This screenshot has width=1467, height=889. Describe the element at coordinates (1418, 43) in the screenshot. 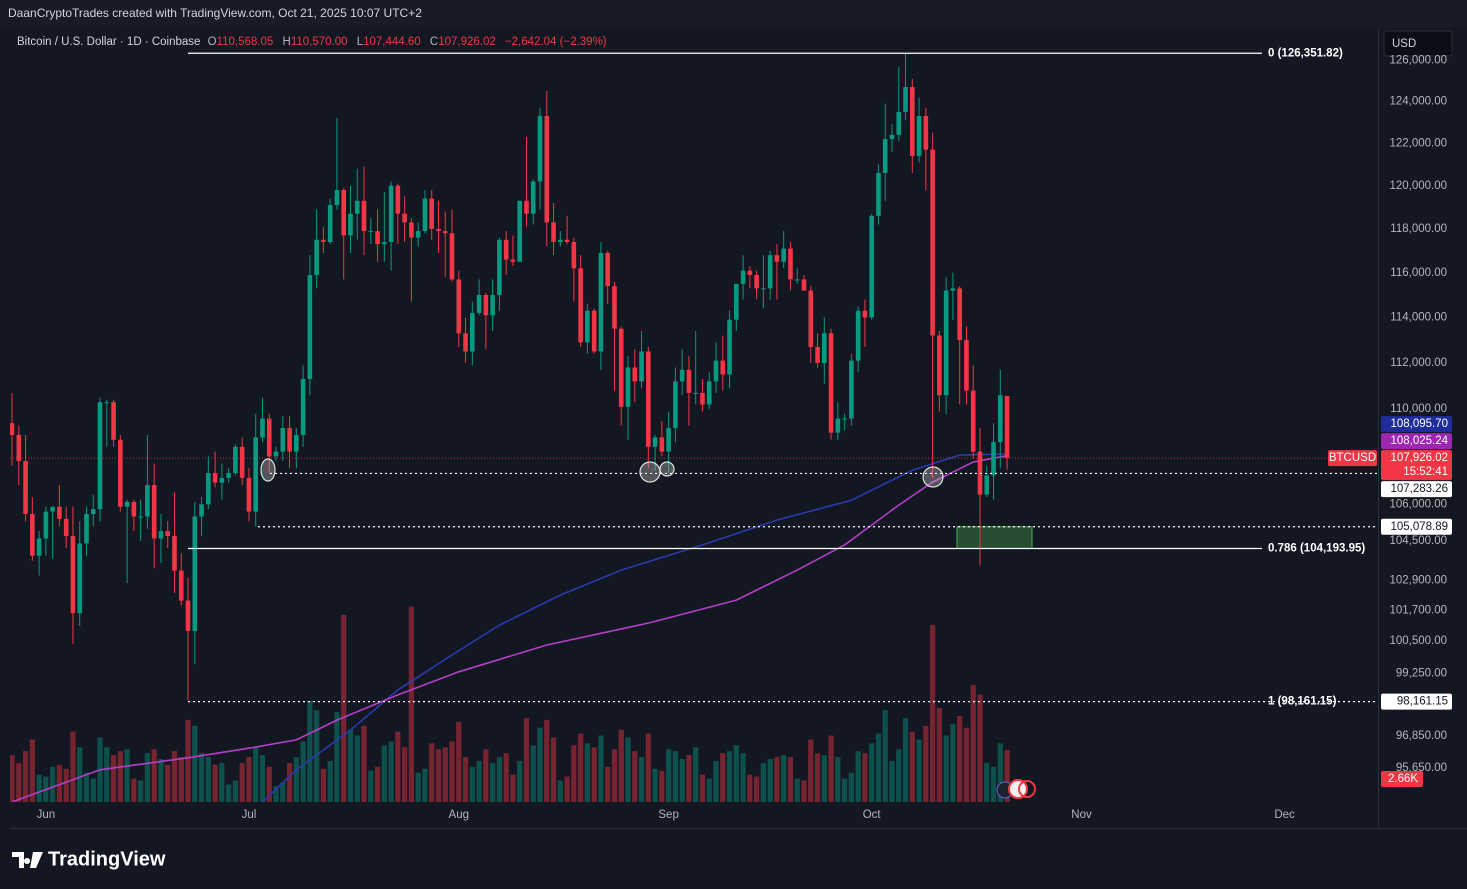

I see `currency-button` at that location.